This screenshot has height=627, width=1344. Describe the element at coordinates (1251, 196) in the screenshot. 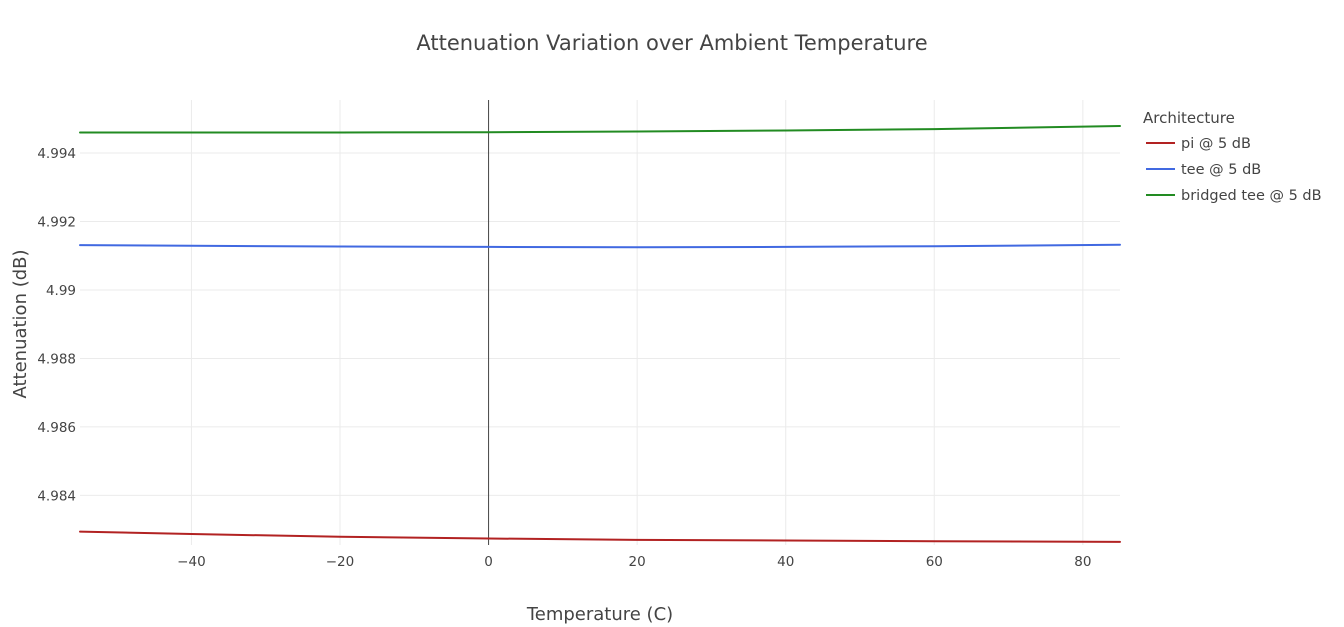

I see `legend-item-label: bridged tee @ 5 dB` at that location.